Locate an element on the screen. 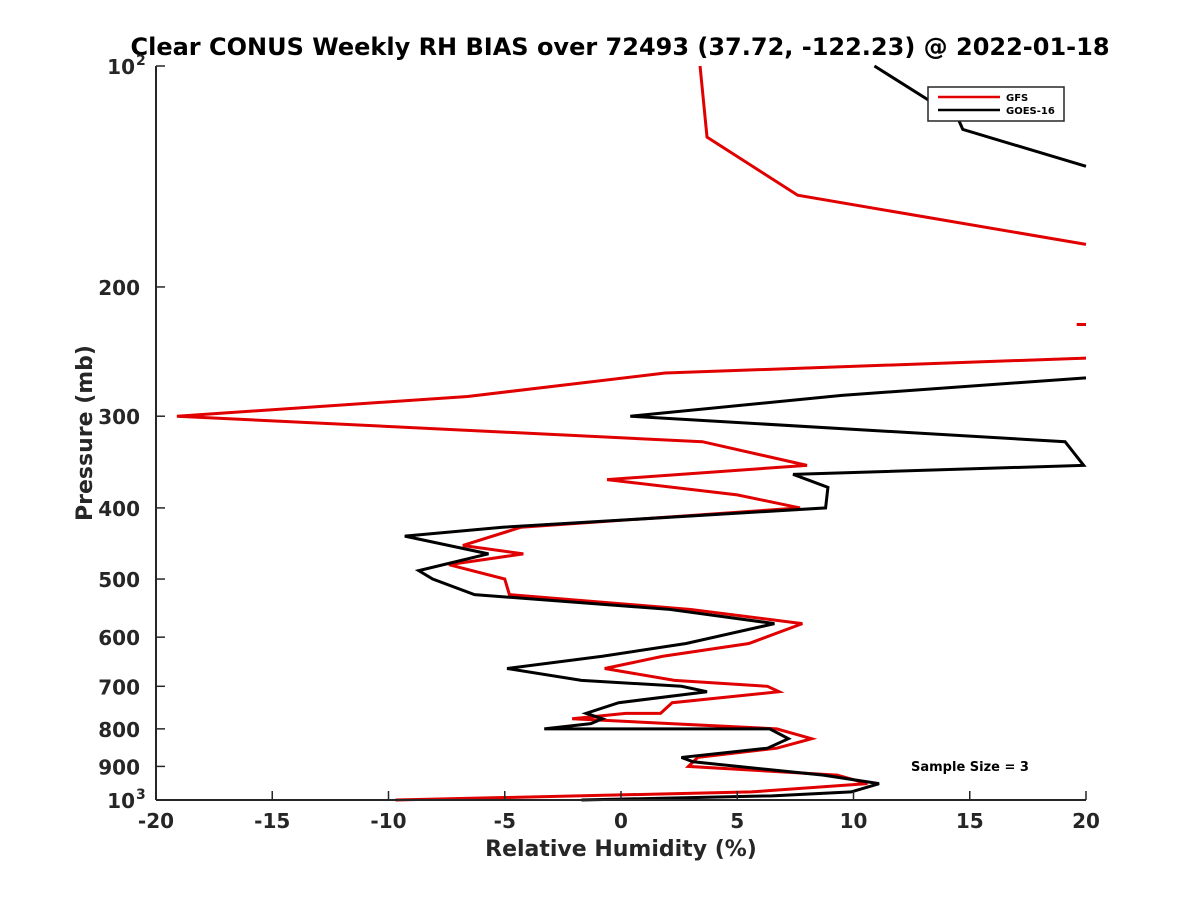  legend-label-gfs: GFS is located at coordinates (1017, 98).